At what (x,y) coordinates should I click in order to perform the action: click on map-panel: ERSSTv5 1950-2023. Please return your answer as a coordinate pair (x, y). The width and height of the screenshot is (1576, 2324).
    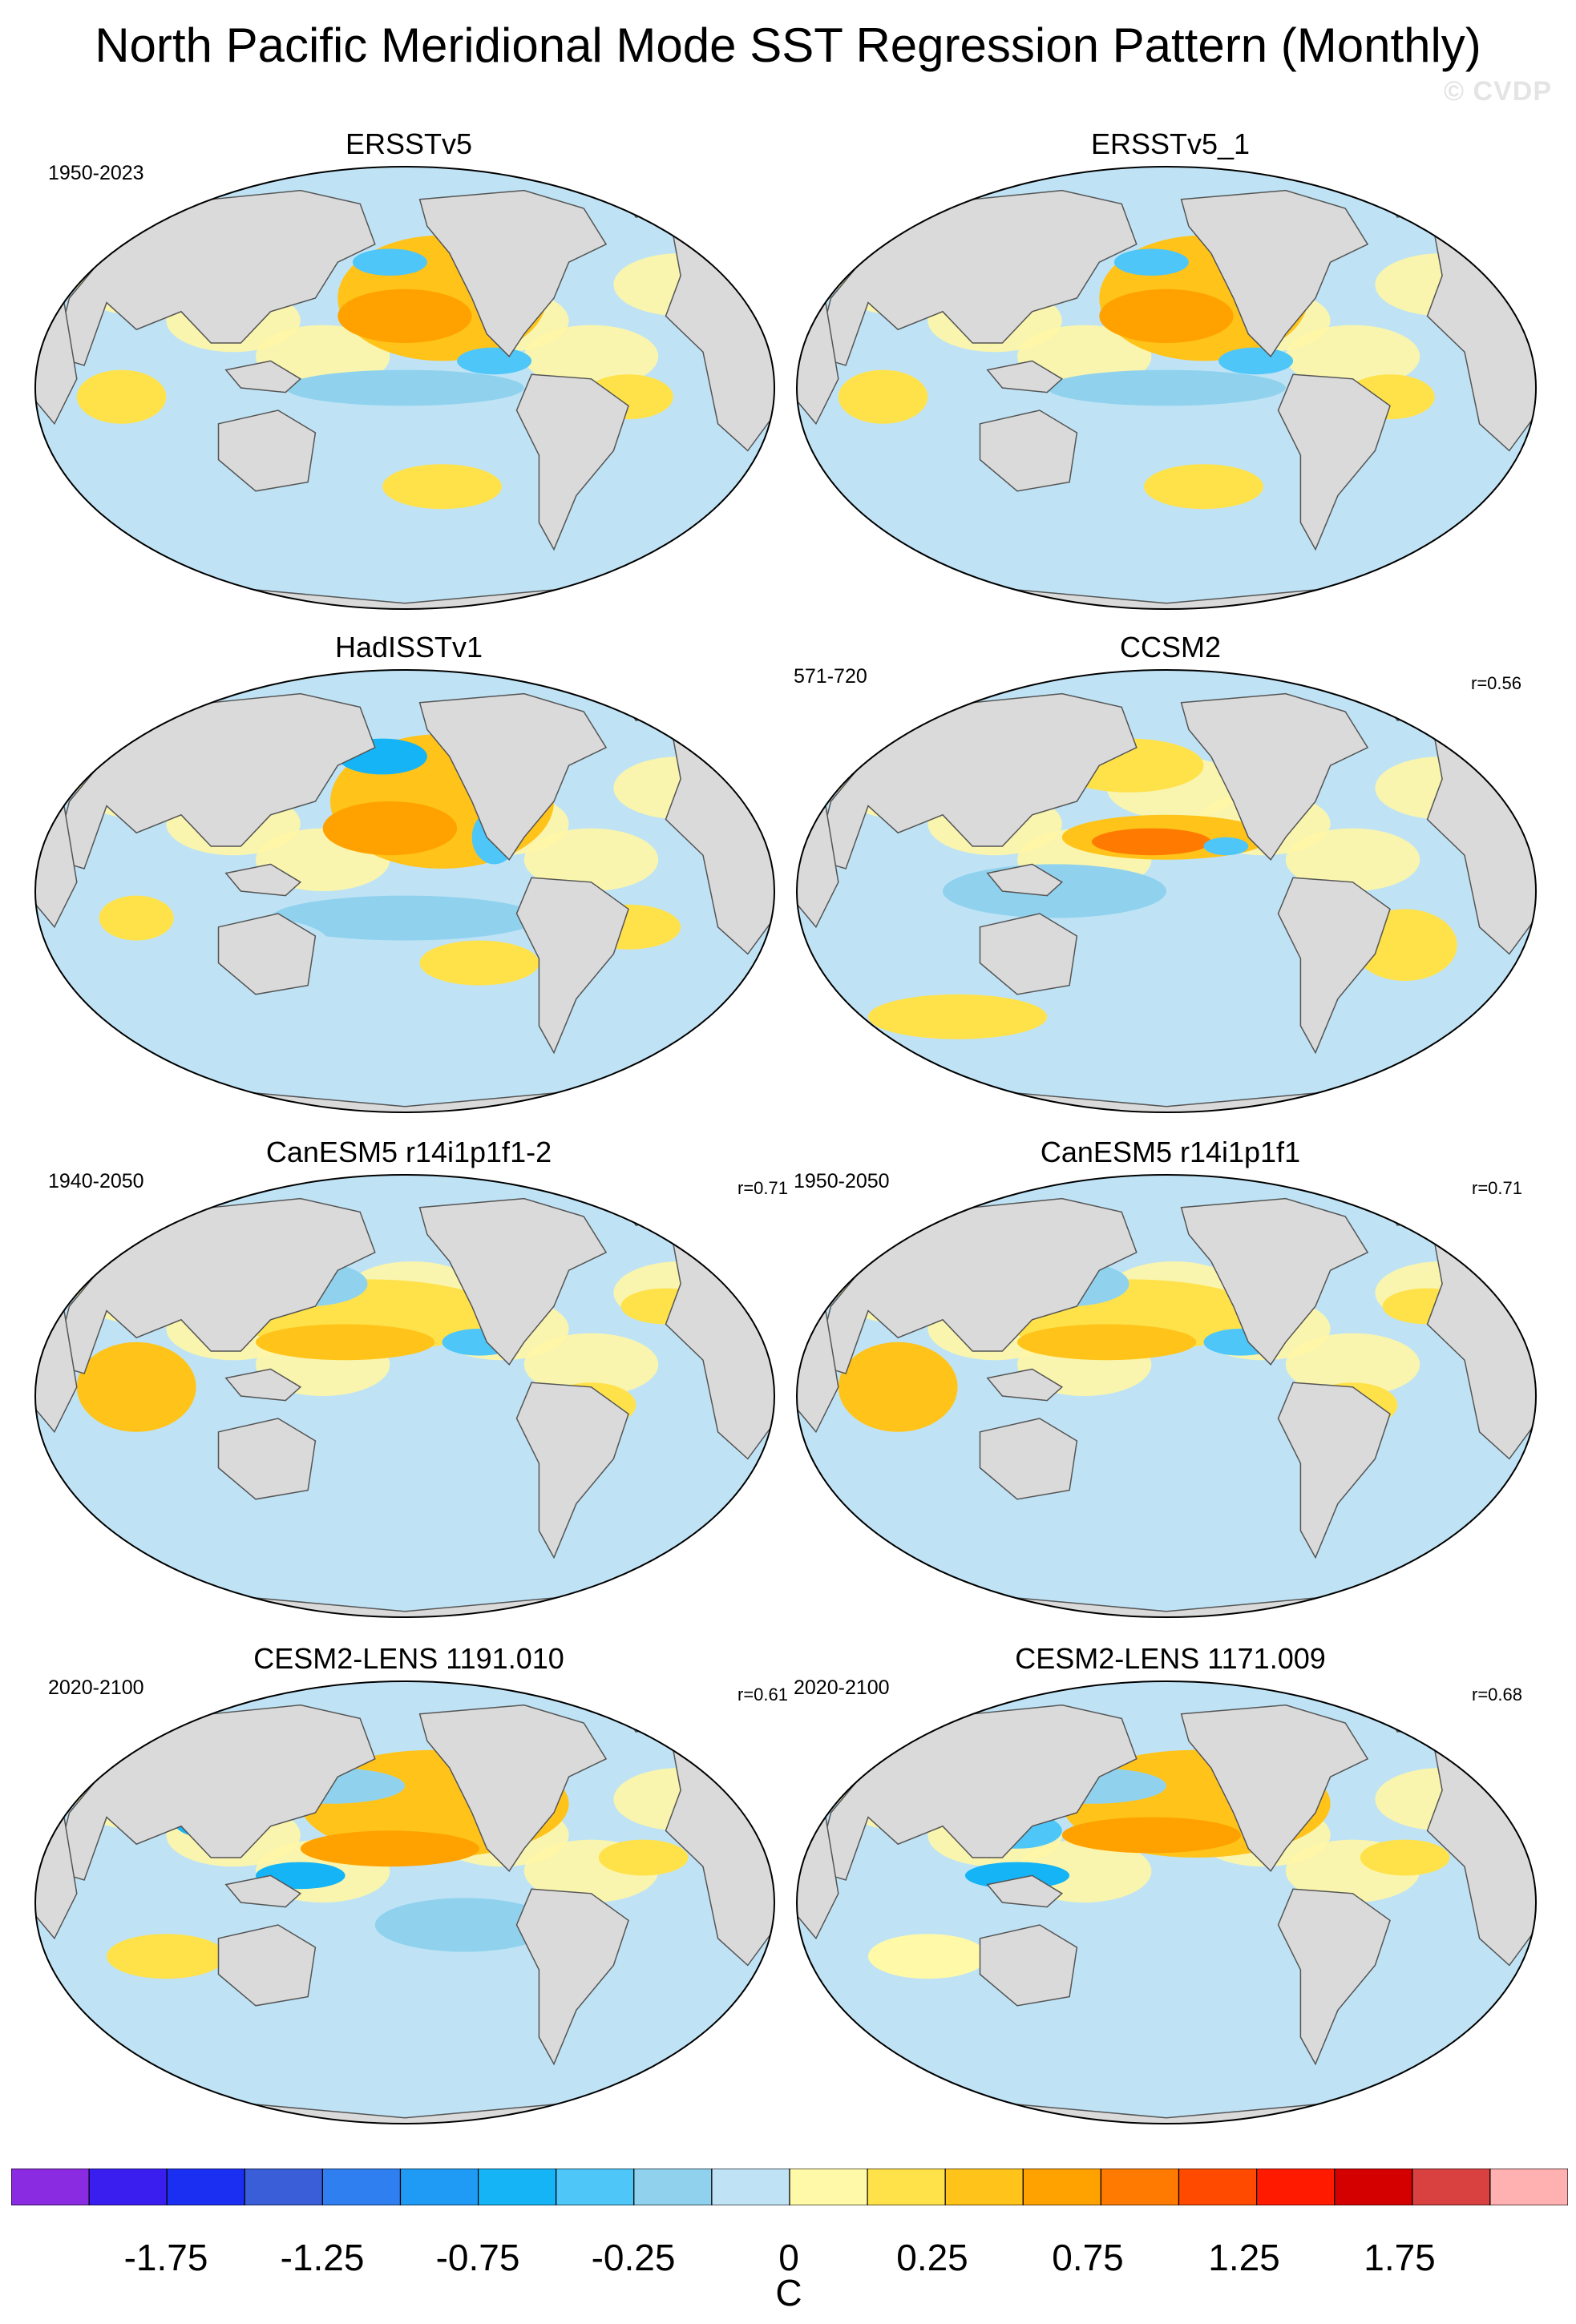
    Looking at the image, I should click on (409, 376).